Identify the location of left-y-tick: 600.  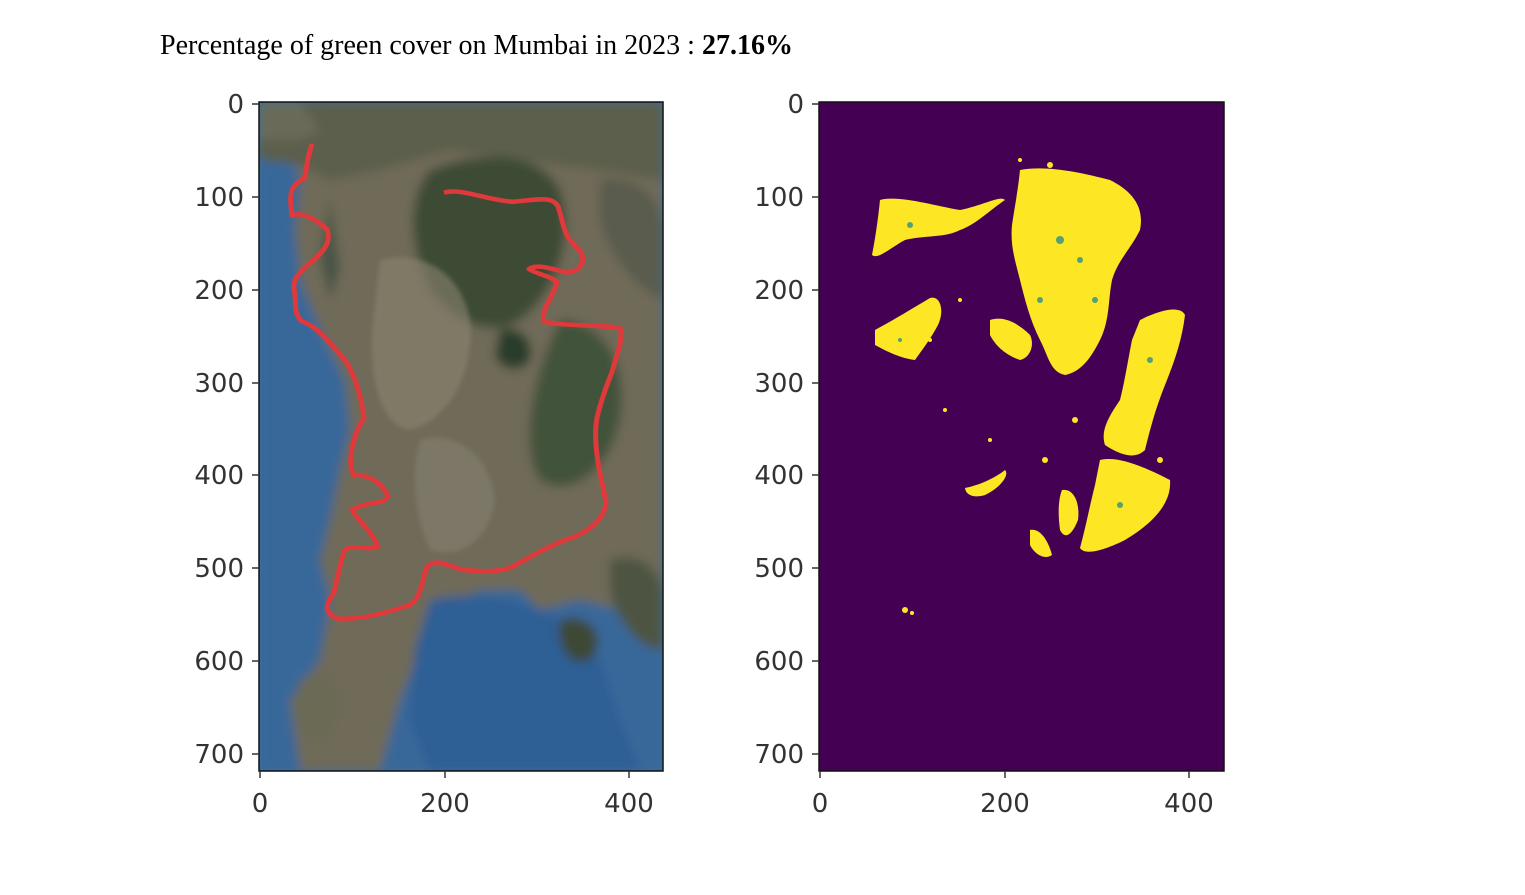
(219, 662).